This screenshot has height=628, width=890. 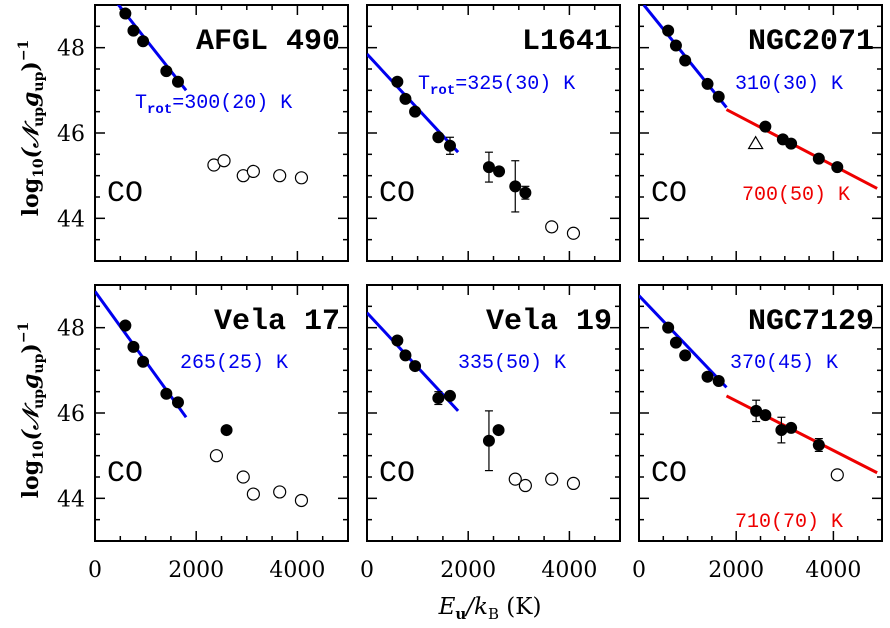 What do you see at coordinates (31, 128) in the screenshot?
I see `y-axis-label-top: log10(𝒩upgup)−1` at bounding box center [31, 128].